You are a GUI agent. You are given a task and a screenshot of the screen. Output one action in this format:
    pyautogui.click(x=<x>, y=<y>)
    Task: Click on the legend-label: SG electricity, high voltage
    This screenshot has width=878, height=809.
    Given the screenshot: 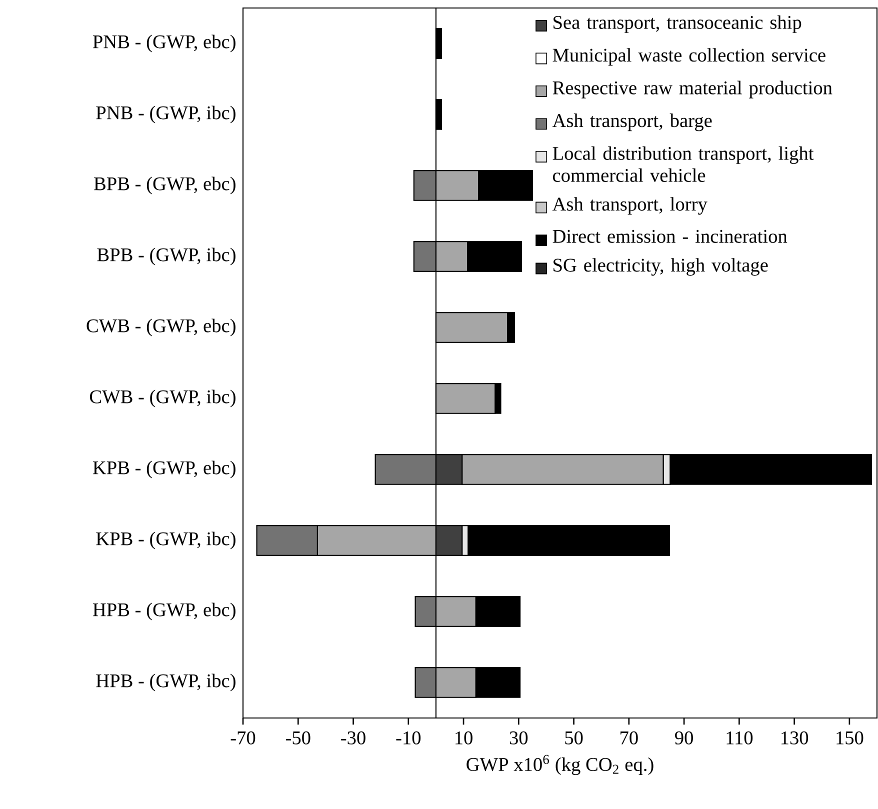 What is the action you would take?
    pyautogui.click(x=661, y=267)
    